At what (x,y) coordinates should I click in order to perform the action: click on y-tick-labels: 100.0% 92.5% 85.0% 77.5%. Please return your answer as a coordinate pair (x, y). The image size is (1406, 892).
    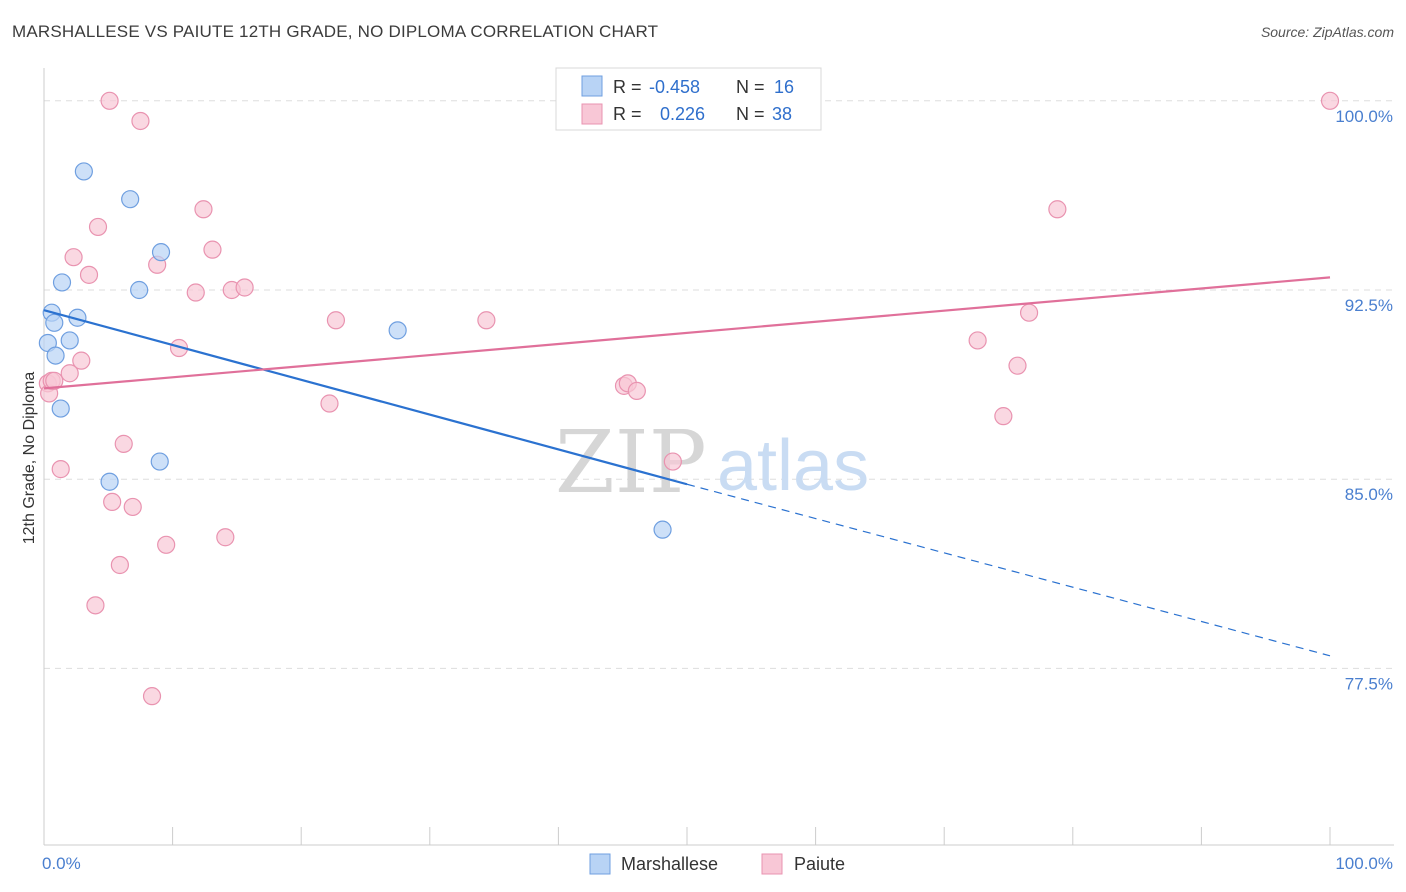
    Looking at the image, I should click on (1364, 400).